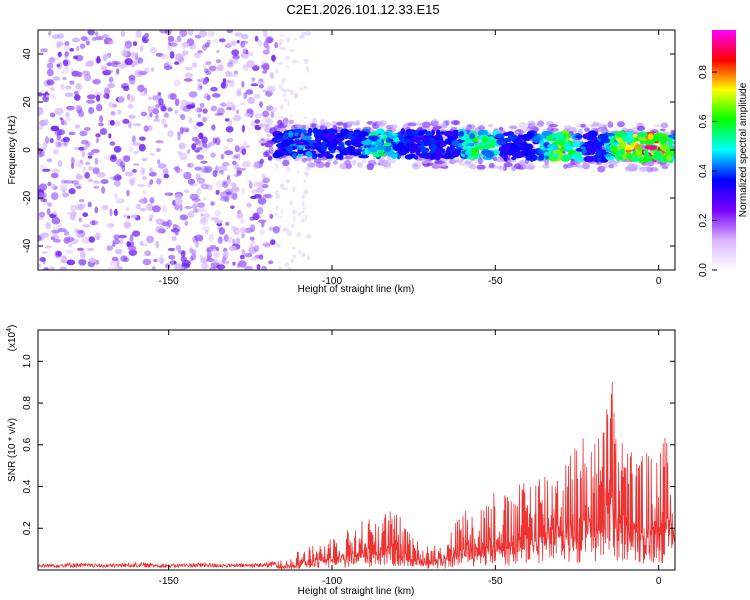 The image size is (750, 600). What do you see at coordinates (743, 149) in the screenshot?
I see `colorbar-label: Normalized spectral amplitude` at bounding box center [743, 149].